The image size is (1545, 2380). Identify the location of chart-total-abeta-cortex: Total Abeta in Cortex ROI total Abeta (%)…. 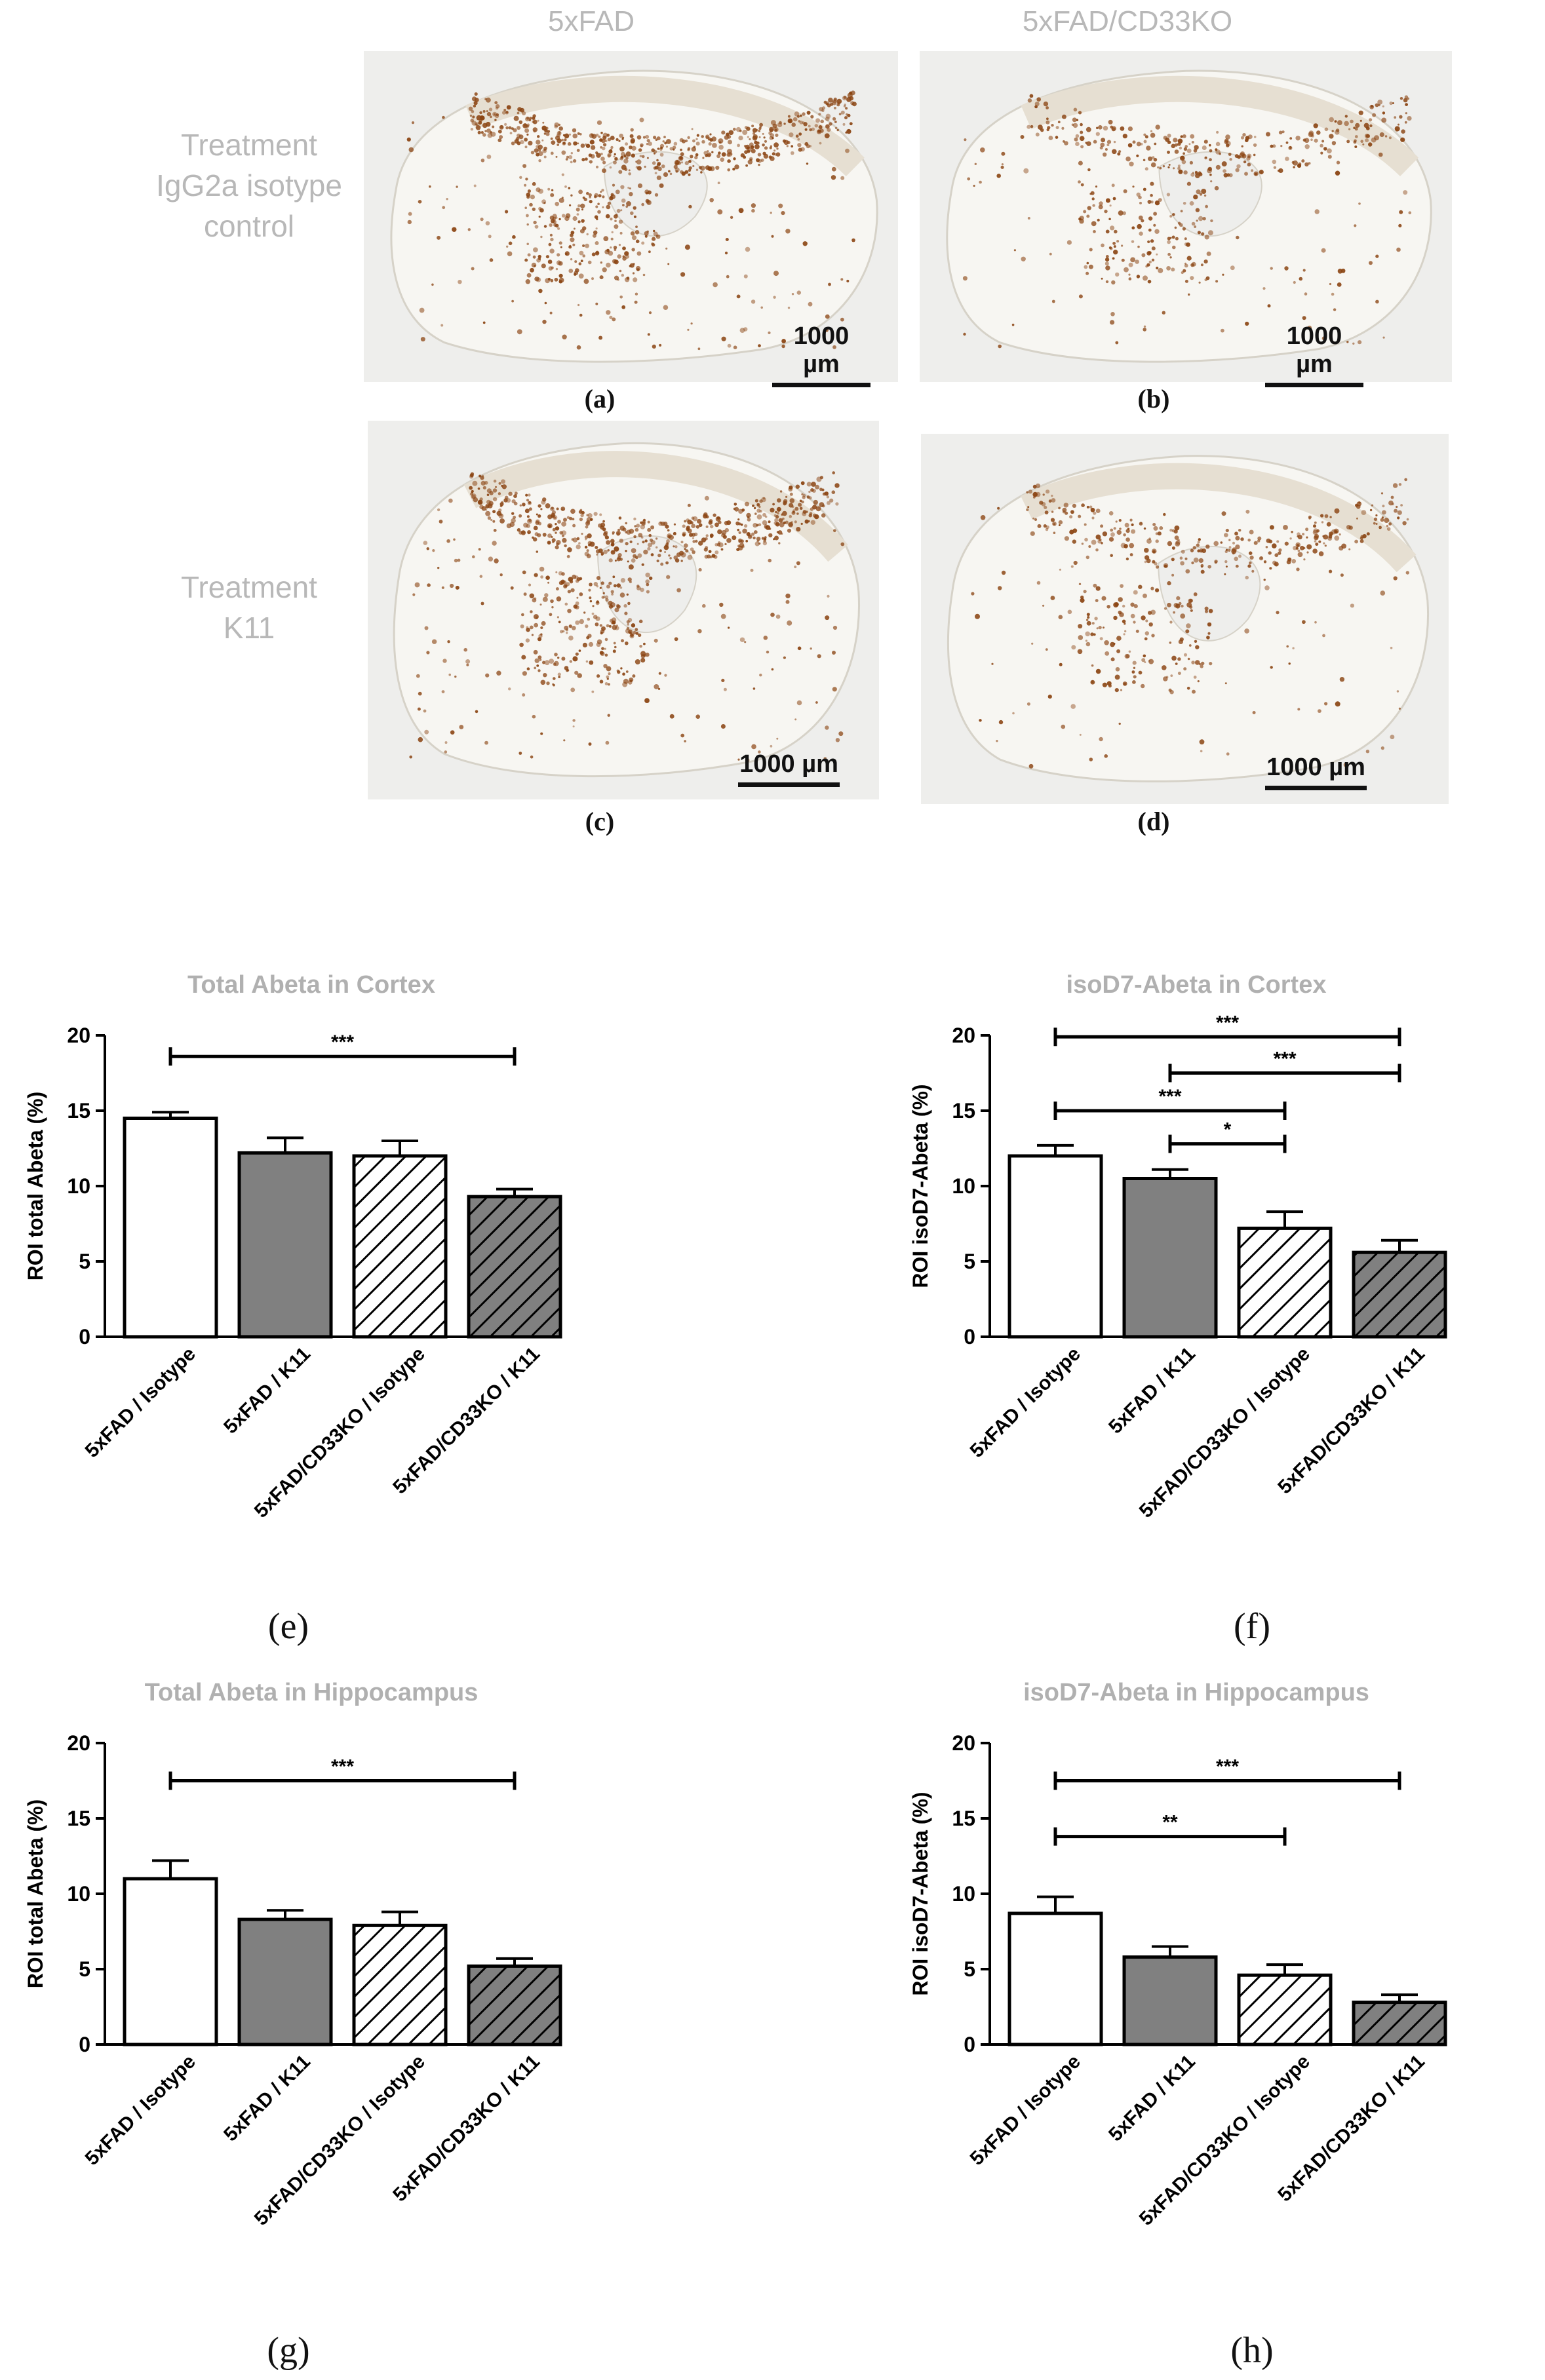
(331, 1265).